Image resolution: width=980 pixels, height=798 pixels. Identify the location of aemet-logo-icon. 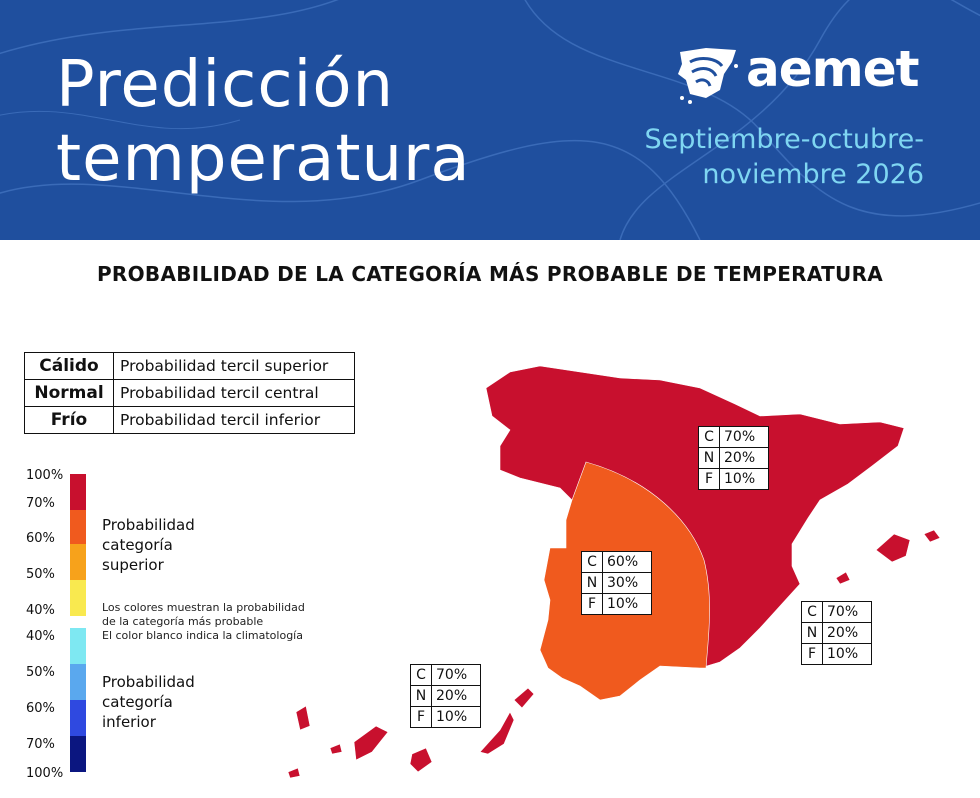
(708, 76).